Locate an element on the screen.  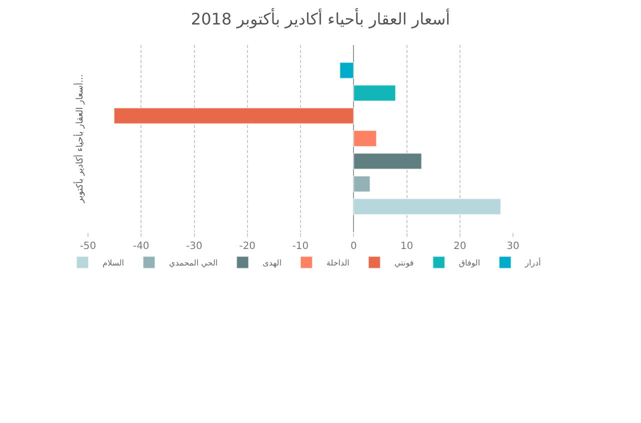
chart-title: أسعار العقار بأحياء أكادير بأكتوبر 2018 is located at coordinates (320, 18).